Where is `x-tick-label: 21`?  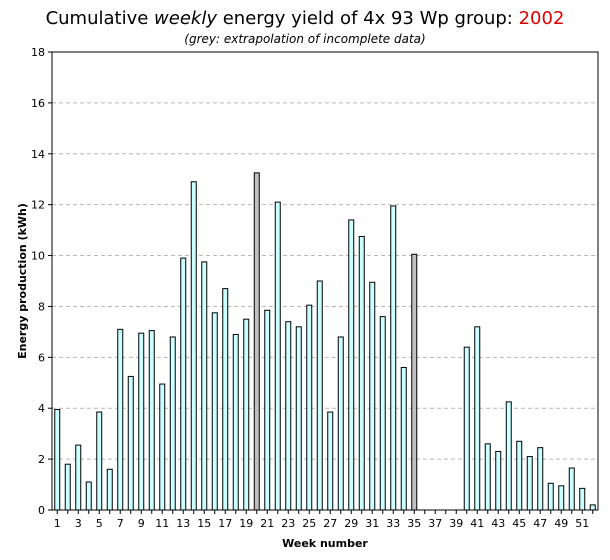
x-tick-label: 21 is located at coordinates (267, 523).